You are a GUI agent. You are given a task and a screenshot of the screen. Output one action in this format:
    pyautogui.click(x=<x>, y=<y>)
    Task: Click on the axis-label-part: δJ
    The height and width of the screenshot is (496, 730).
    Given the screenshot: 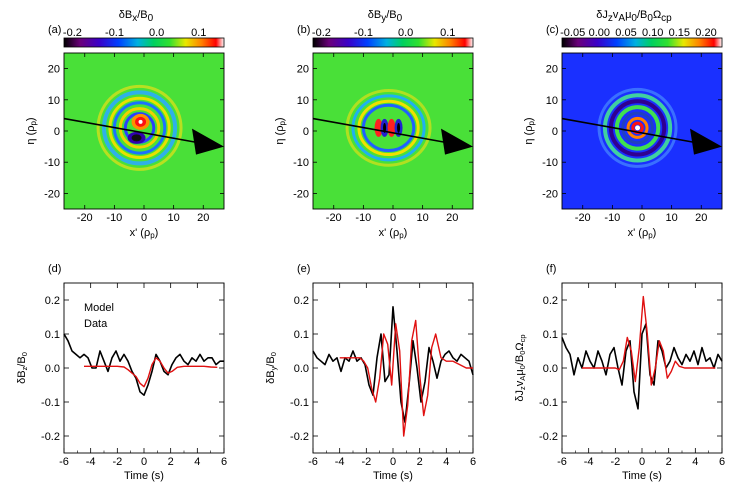 What is the action you would take?
    pyautogui.click(x=520, y=396)
    